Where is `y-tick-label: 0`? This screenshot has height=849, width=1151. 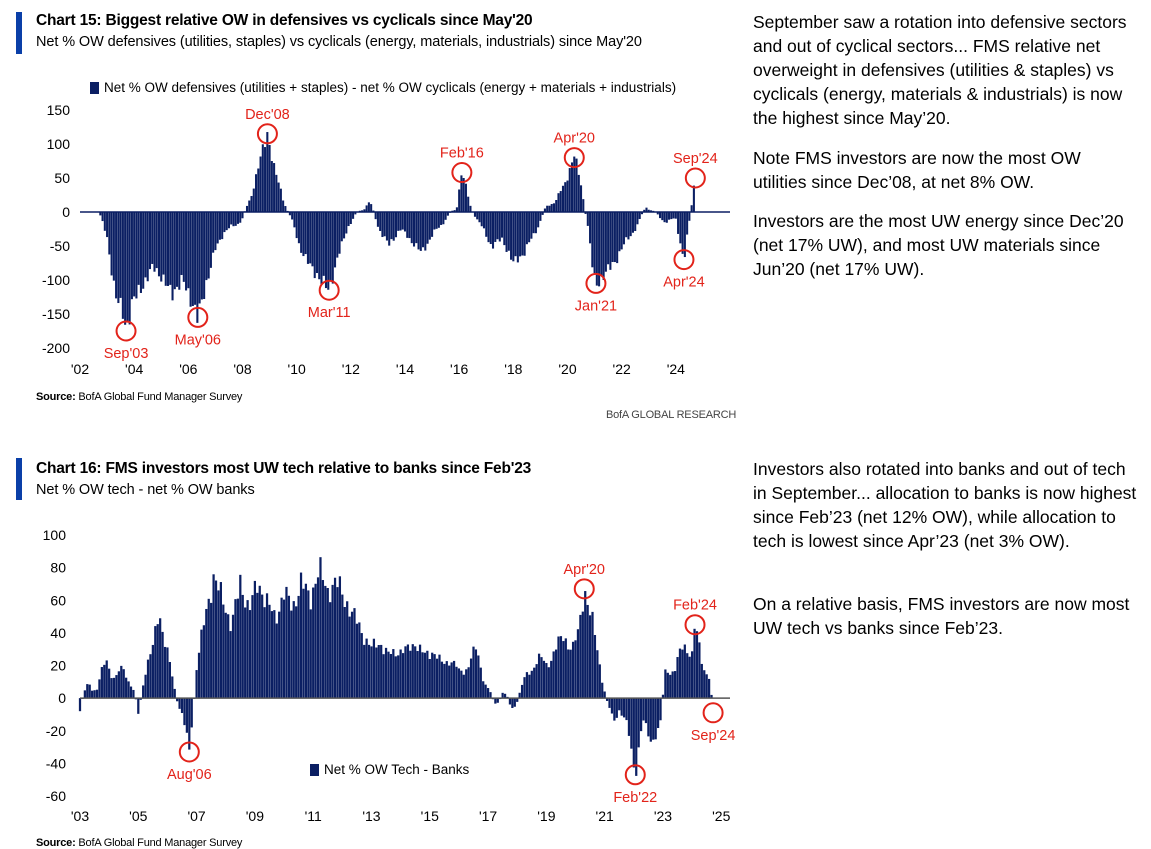
y-tick-label: 0 is located at coordinates (62, 698).